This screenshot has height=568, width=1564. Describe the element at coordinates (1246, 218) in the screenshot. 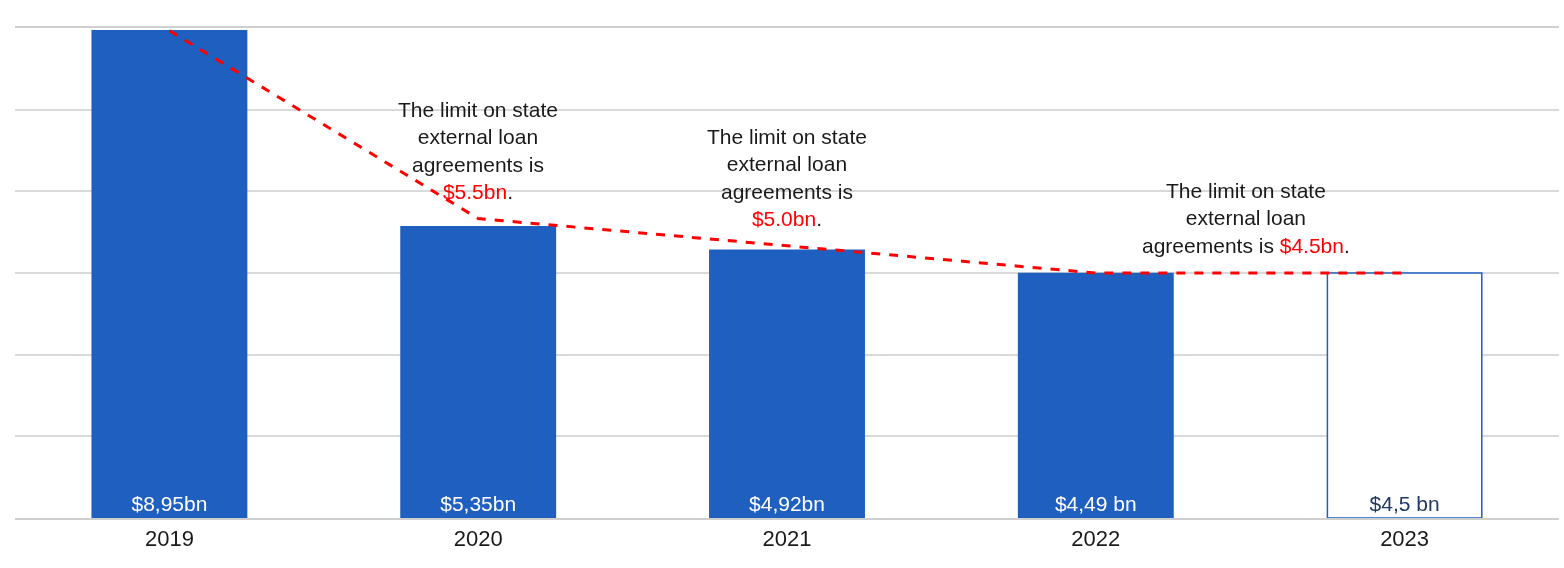

I see `annotation: The limit on state external loan agreements is $4.5bn.` at that location.